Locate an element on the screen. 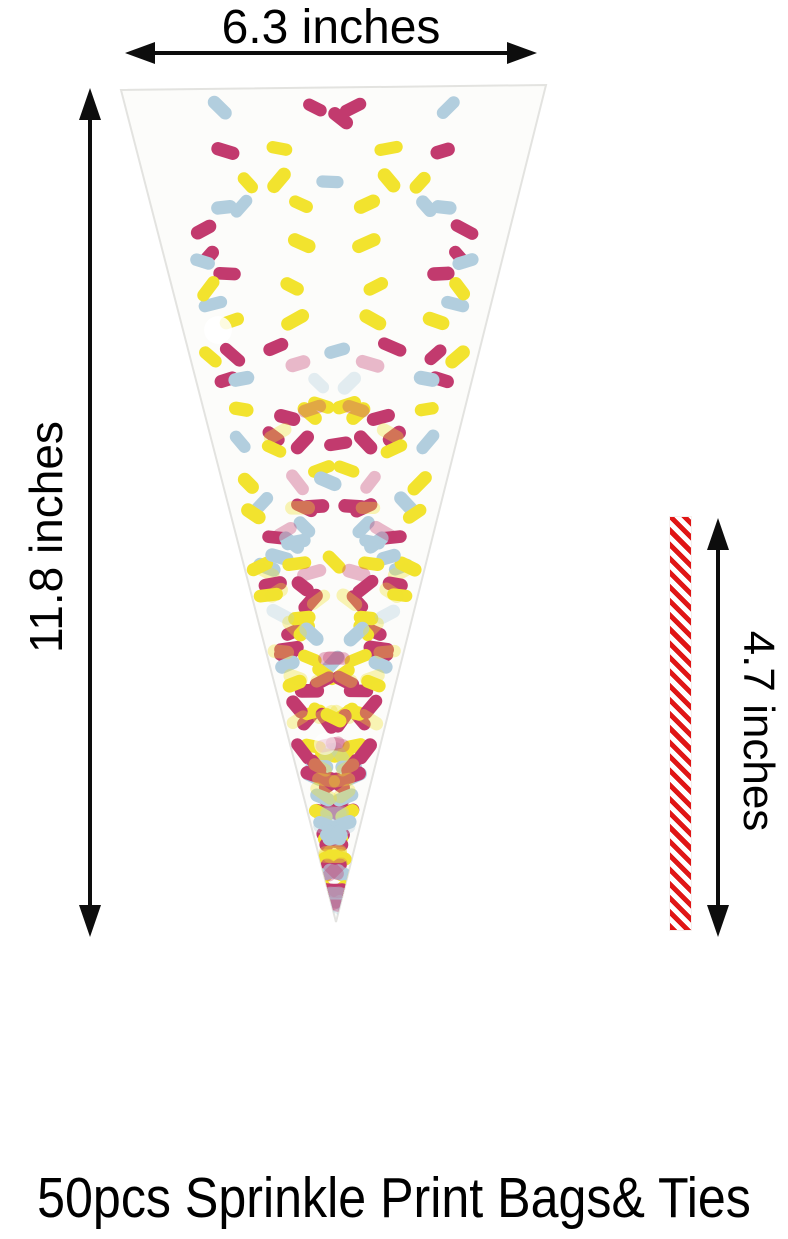 The width and height of the screenshot is (788, 1239). bag-glare is located at coordinates (270, 535).